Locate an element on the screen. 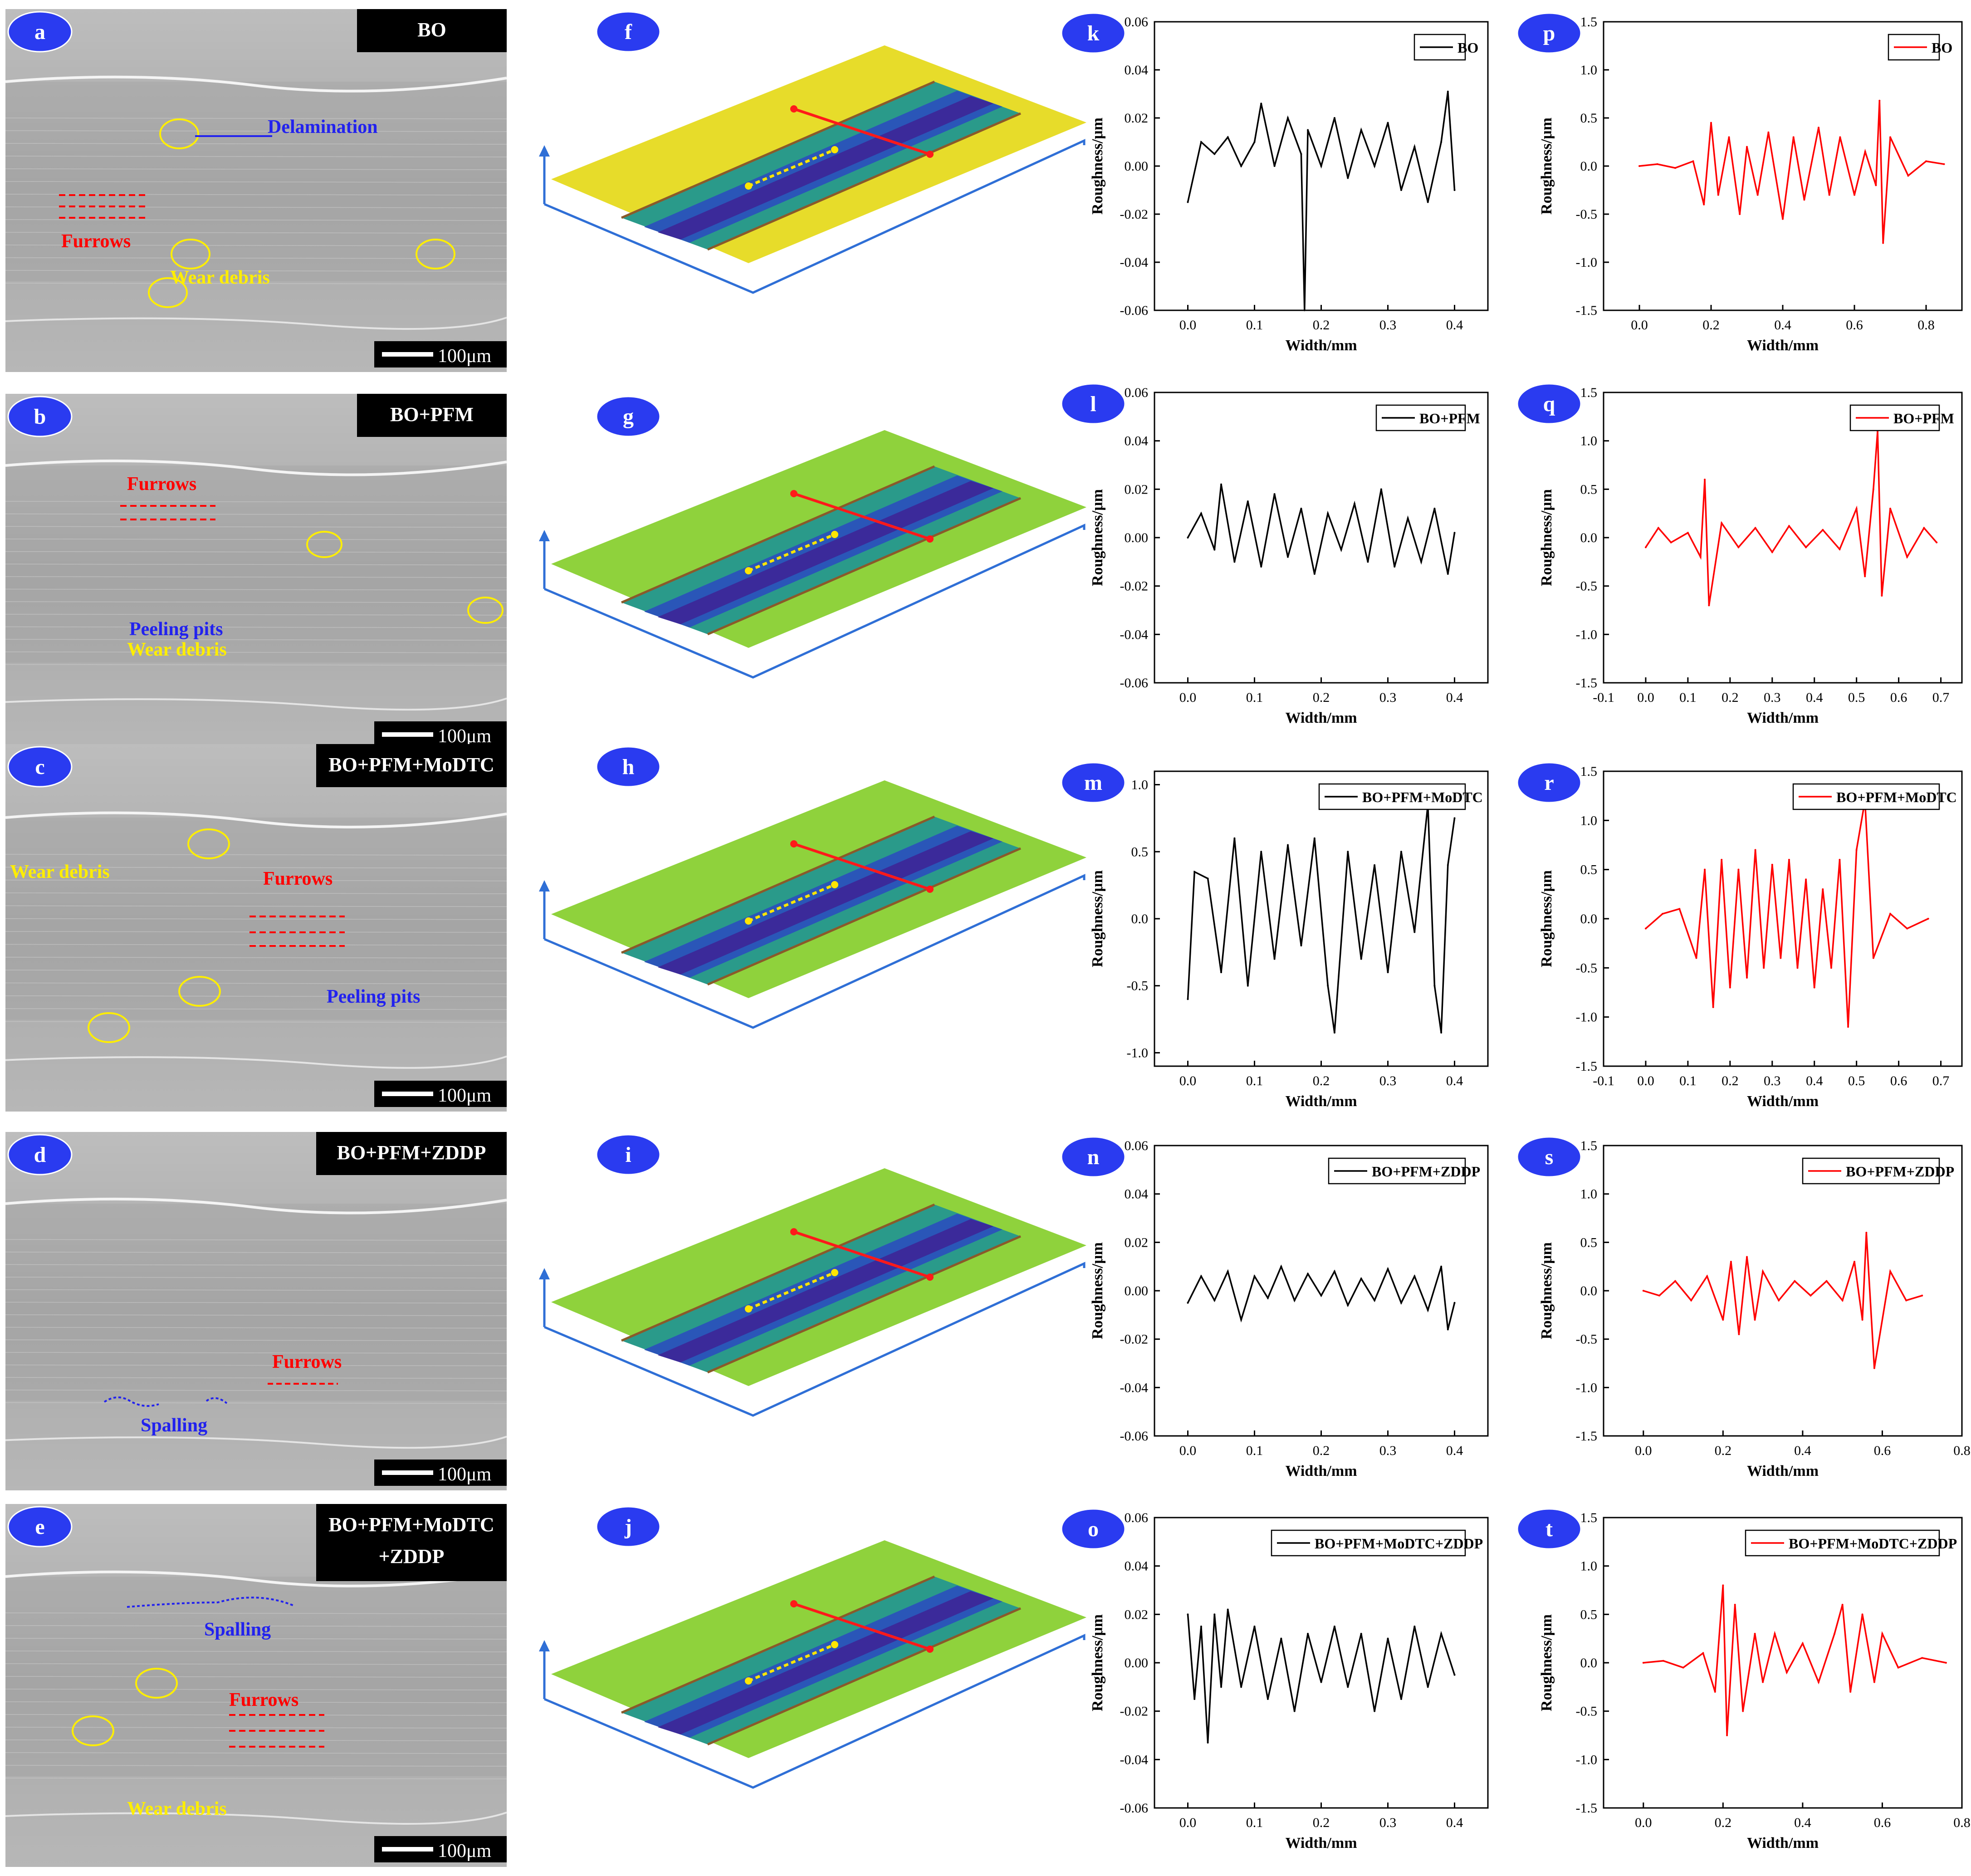  groove-bottom is located at coordinates (825, 903).